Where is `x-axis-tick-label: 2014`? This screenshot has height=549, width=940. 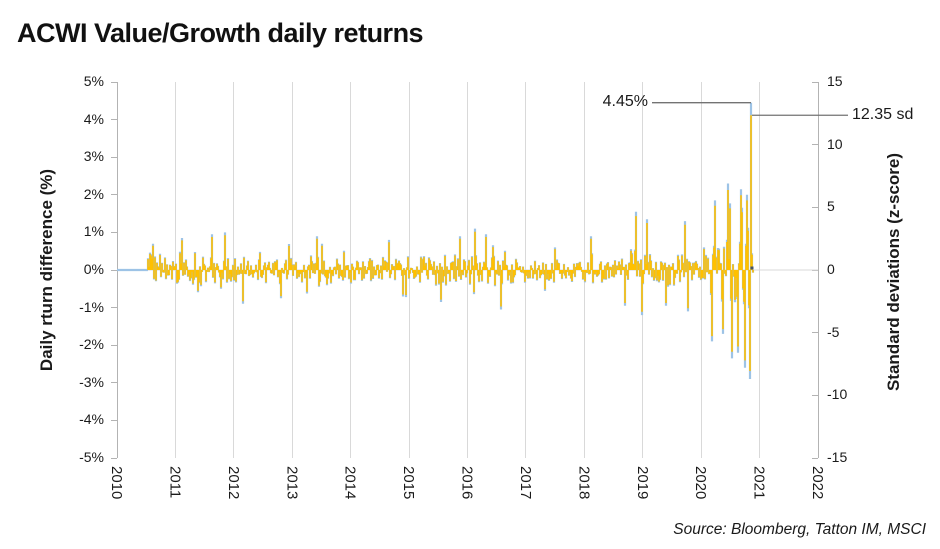 x-axis-tick-label: 2014 is located at coordinates (350, 483).